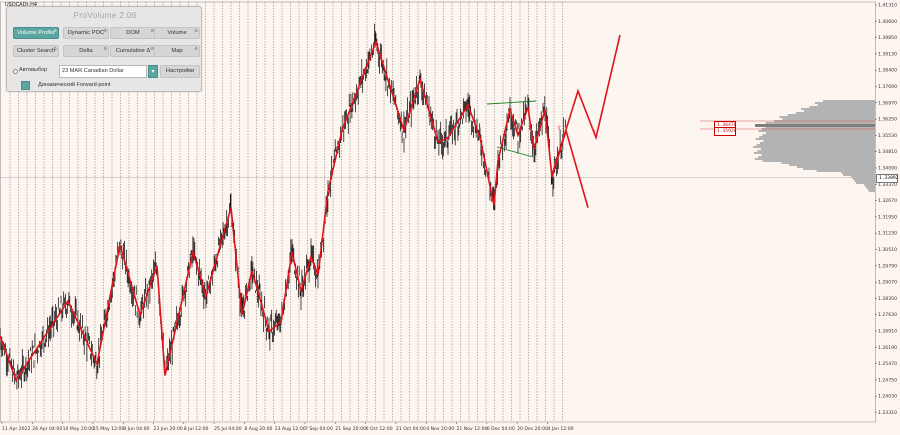 The image size is (900, 435). I want to click on x-tick-label: 4 Nov 20:00, so click(440, 429).